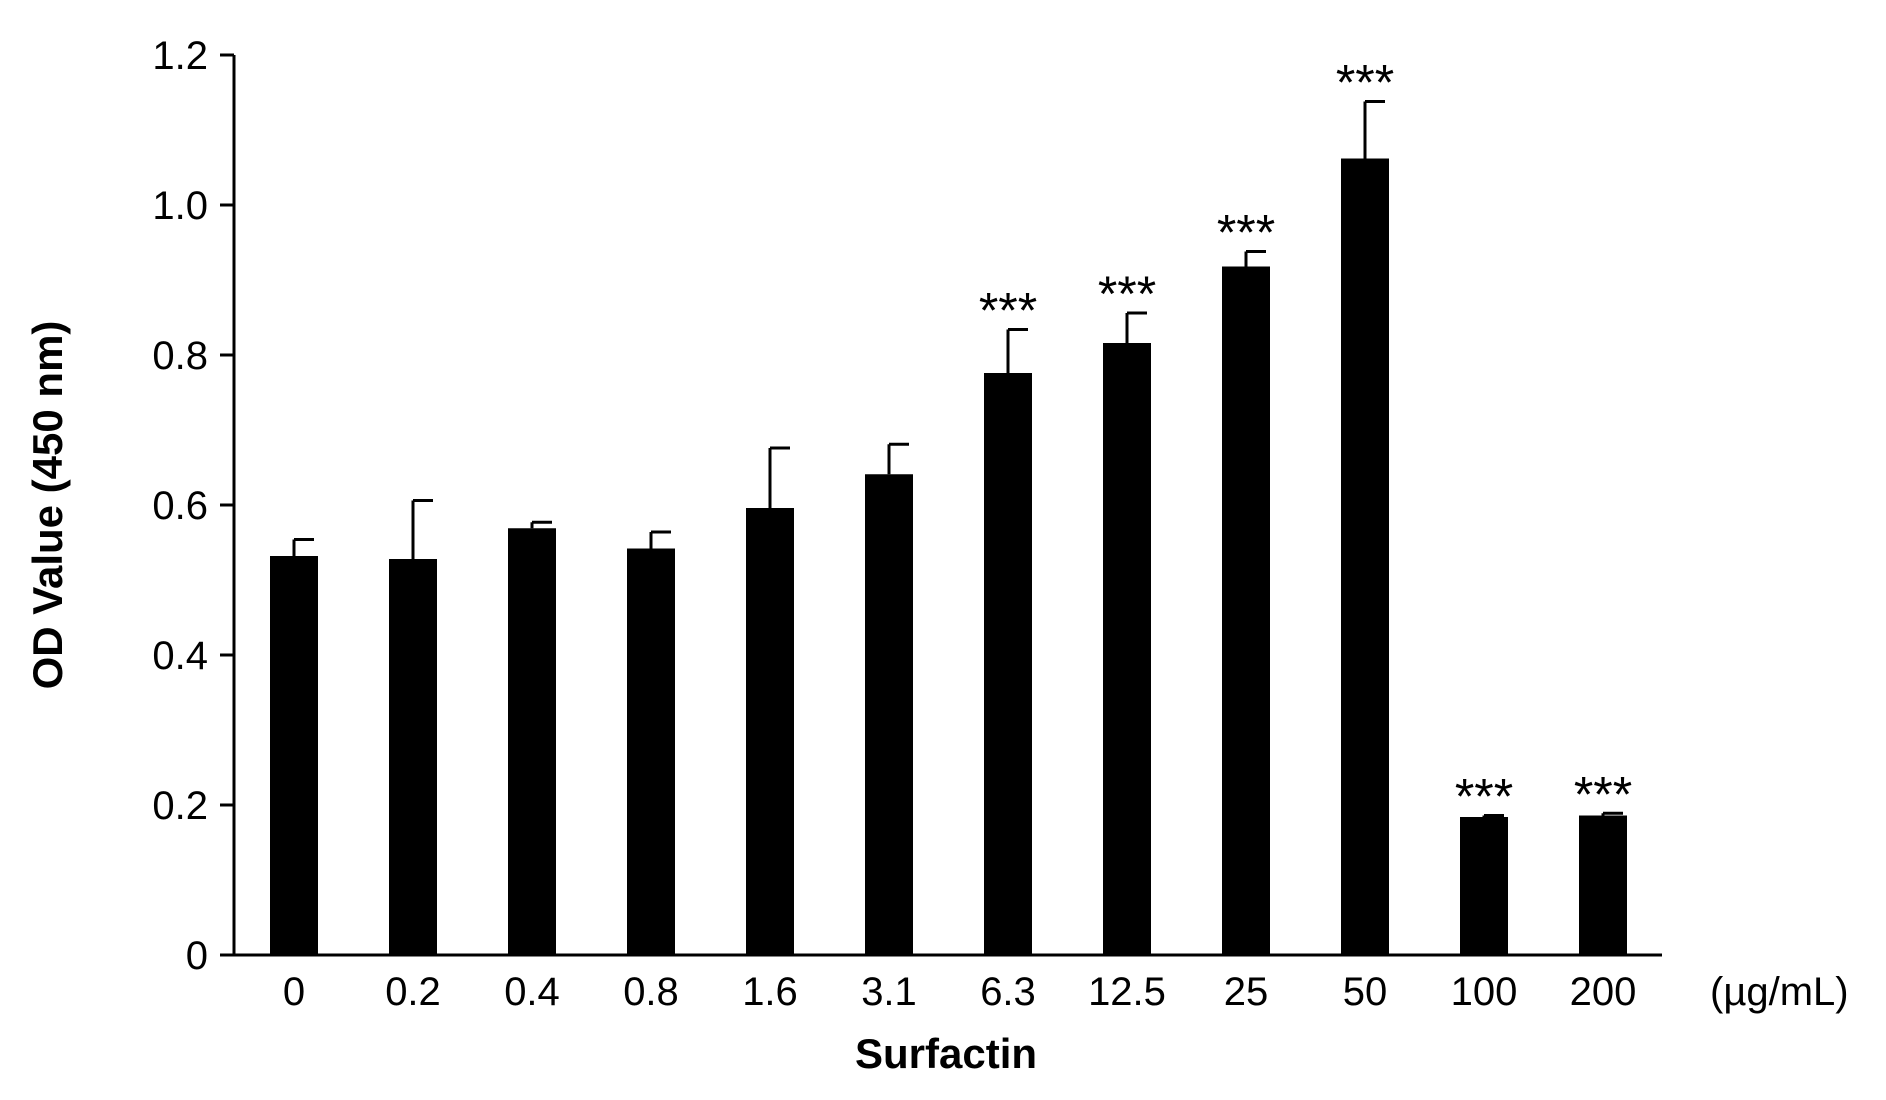  I want to click on x-tick-label: 1.6, so click(770, 992).